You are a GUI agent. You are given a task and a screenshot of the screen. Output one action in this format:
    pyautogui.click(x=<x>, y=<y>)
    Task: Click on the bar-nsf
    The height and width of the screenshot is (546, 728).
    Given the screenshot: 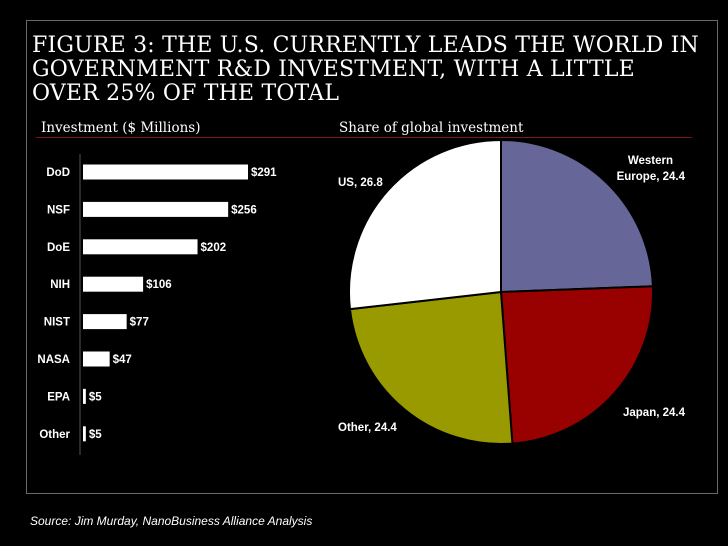 What is the action you would take?
    pyautogui.click(x=156, y=209)
    